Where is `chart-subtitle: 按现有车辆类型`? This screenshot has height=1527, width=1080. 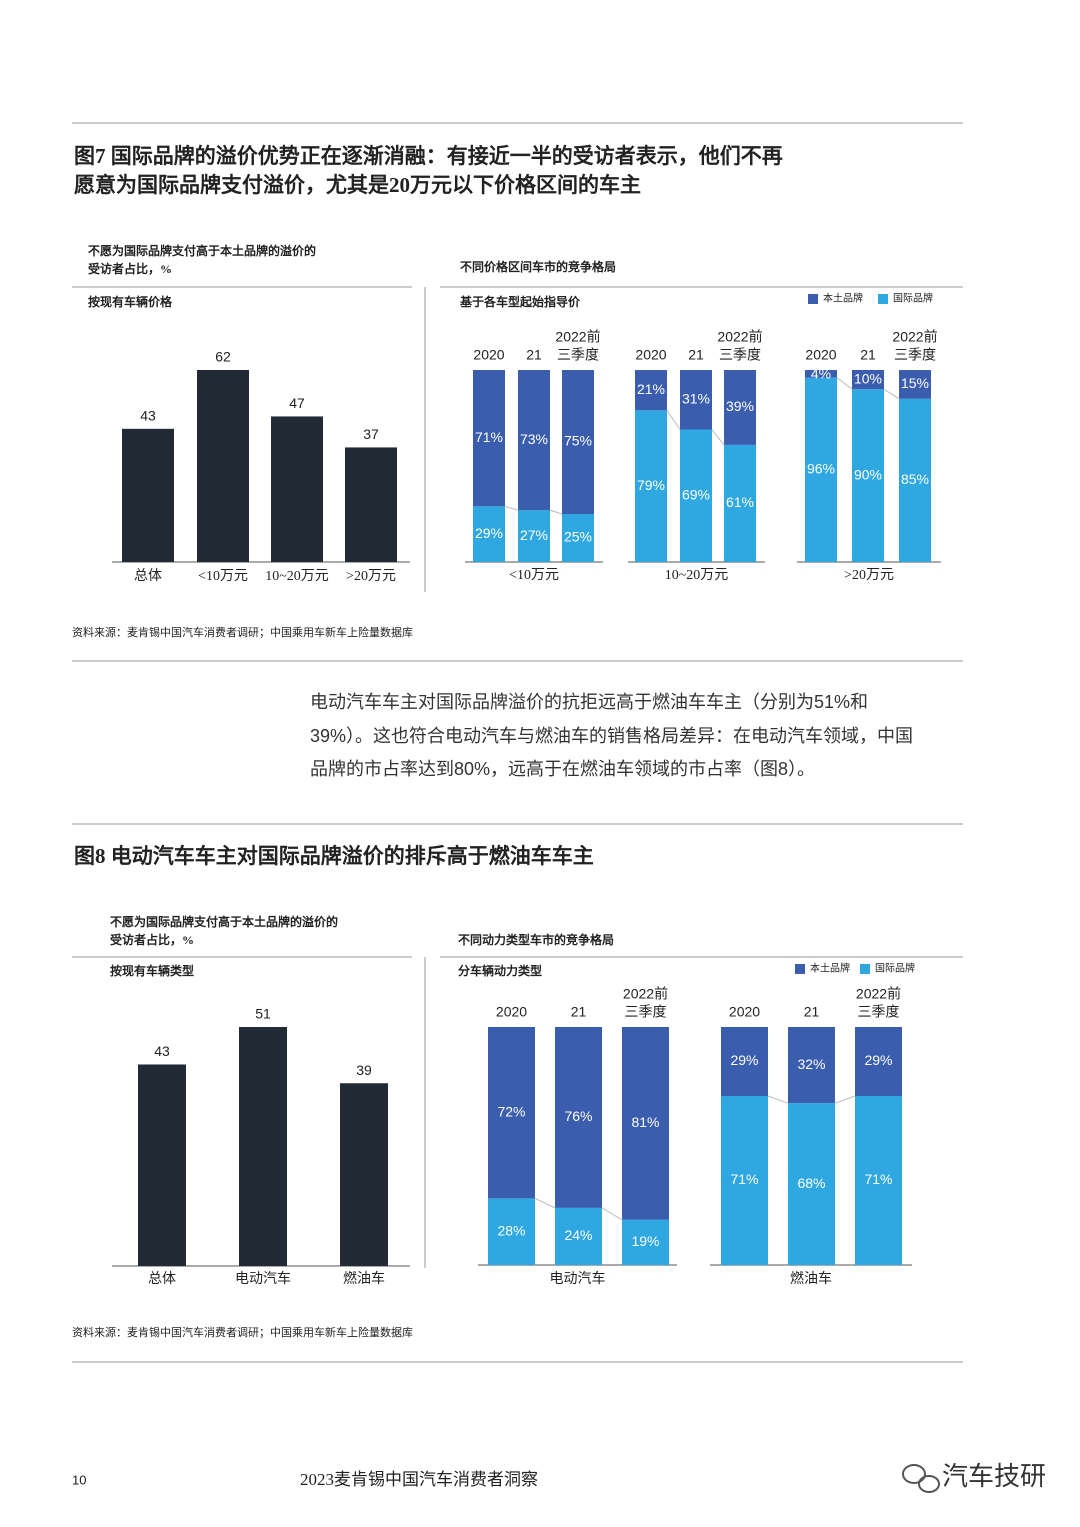
chart-subtitle: 按现有车辆类型 is located at coordinates (152, 970).